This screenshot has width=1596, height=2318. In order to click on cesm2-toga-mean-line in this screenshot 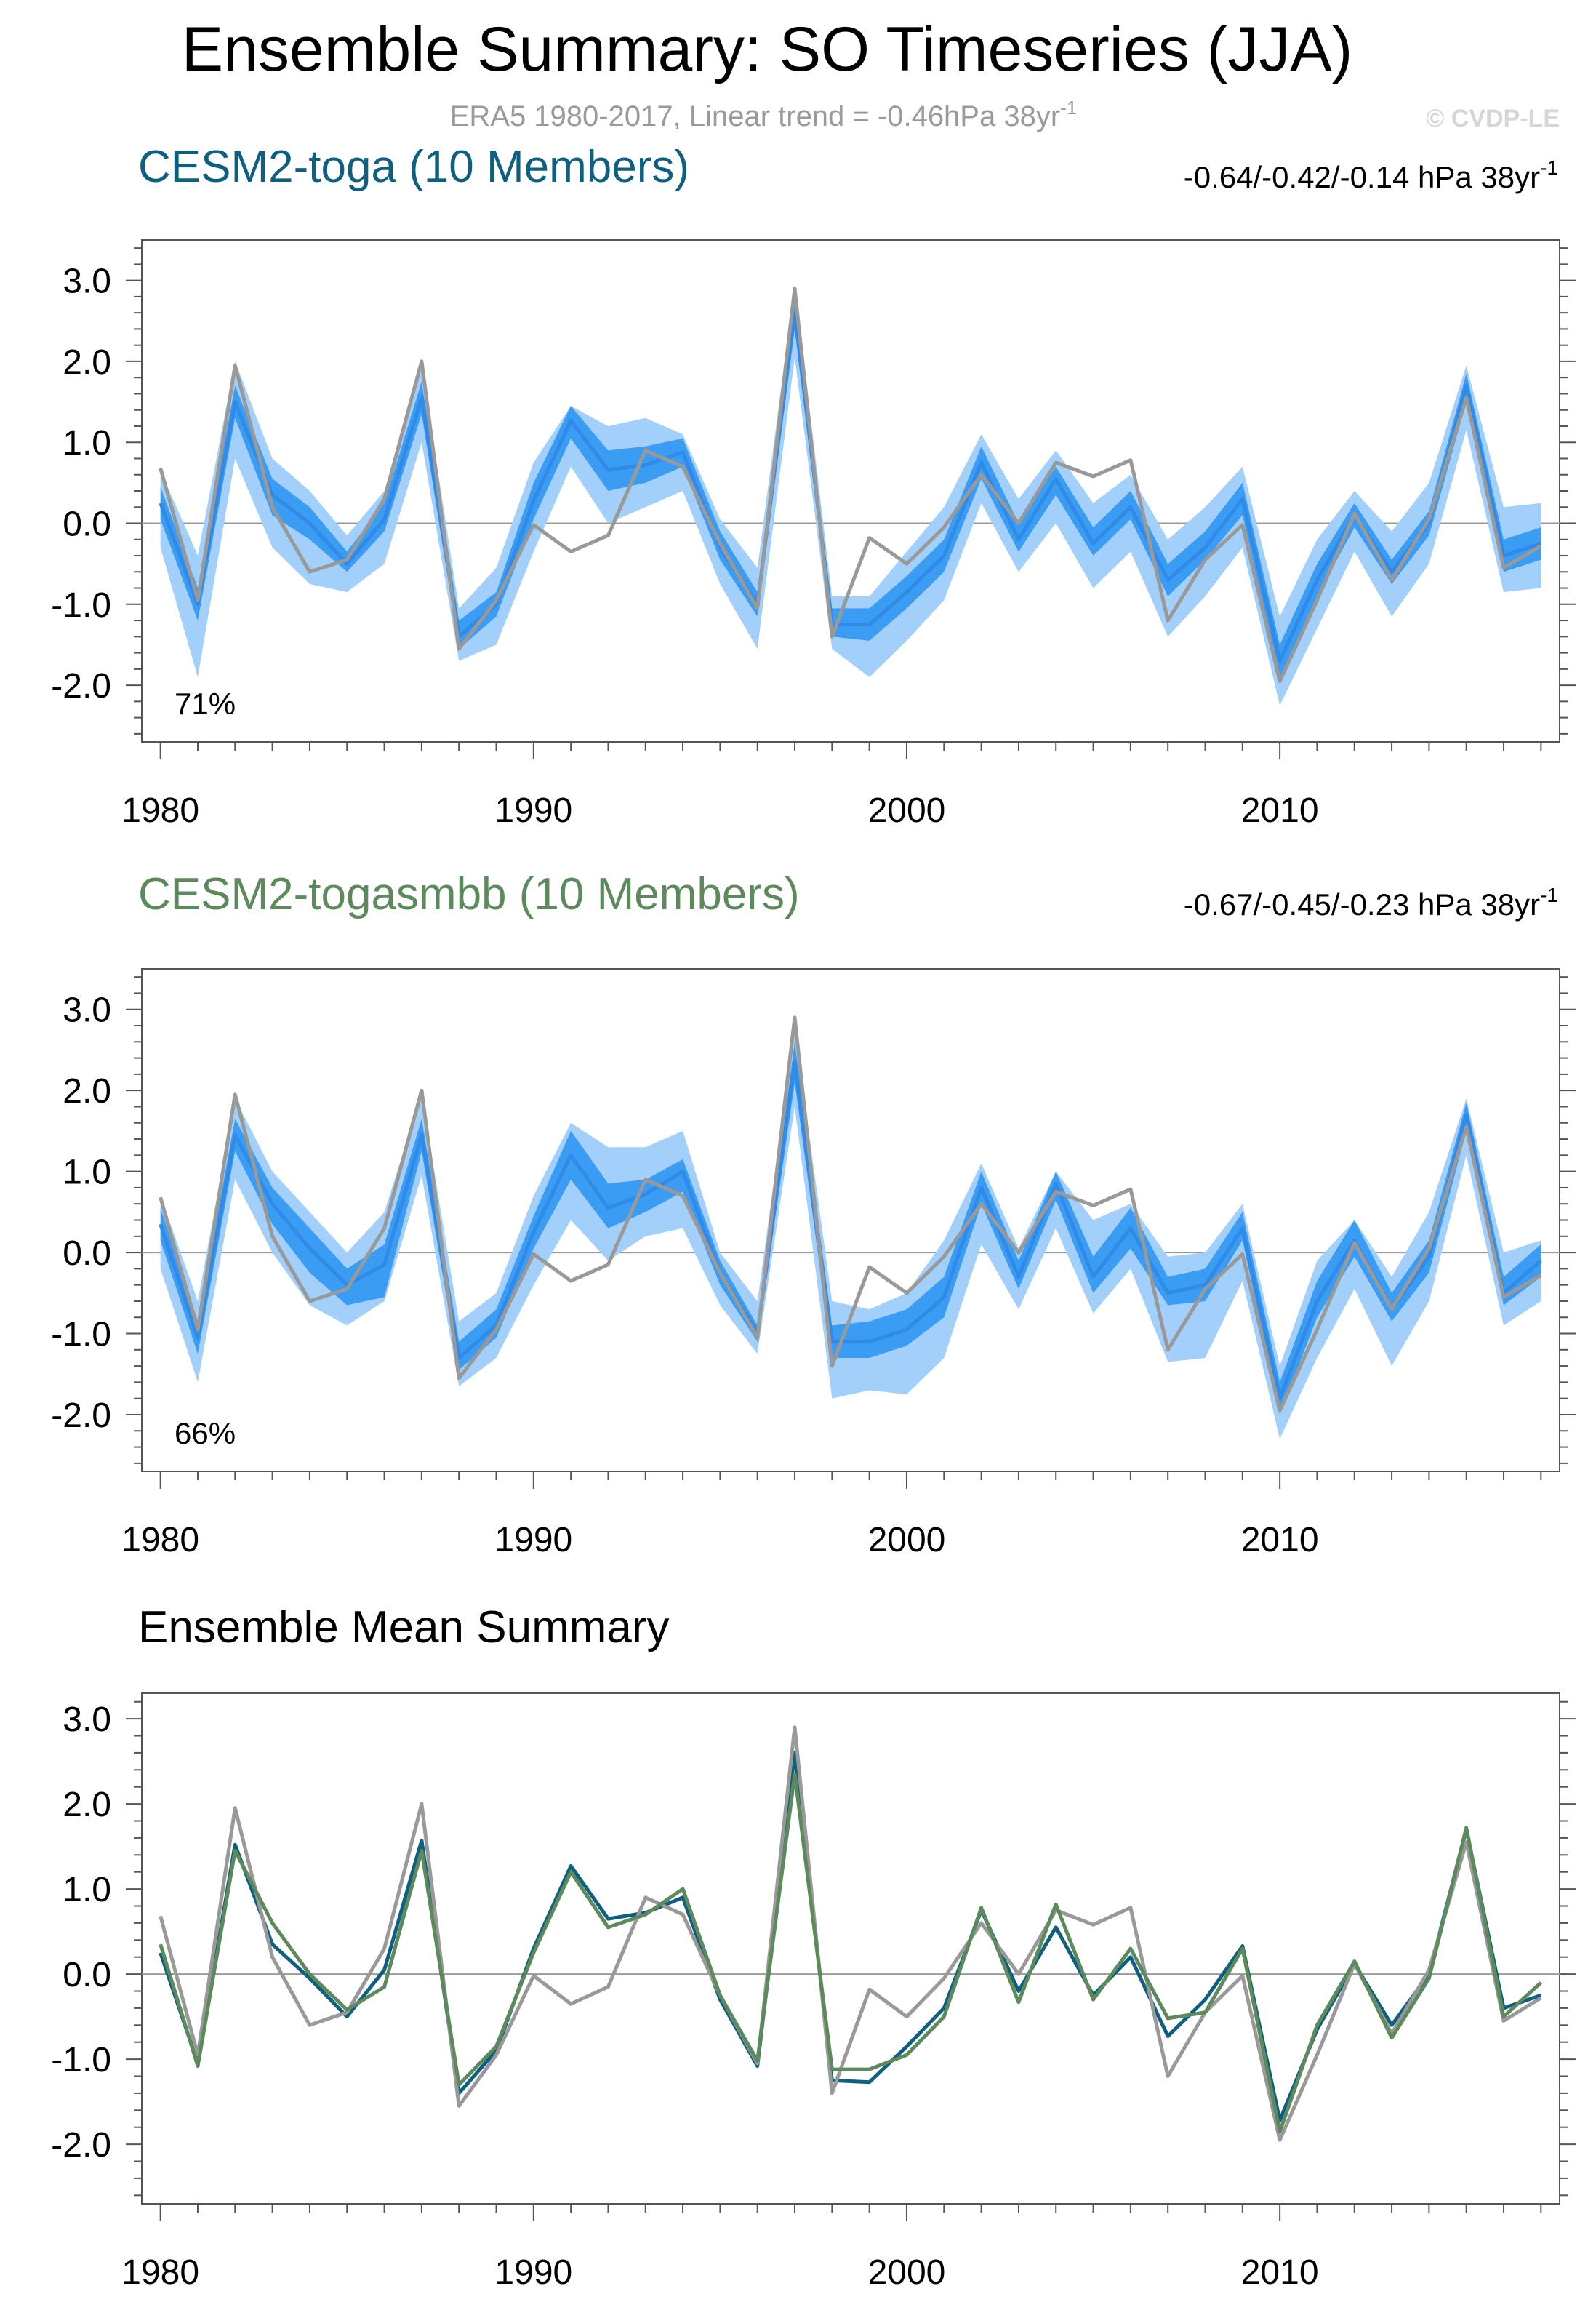, I will do `click(850, 1936)`.